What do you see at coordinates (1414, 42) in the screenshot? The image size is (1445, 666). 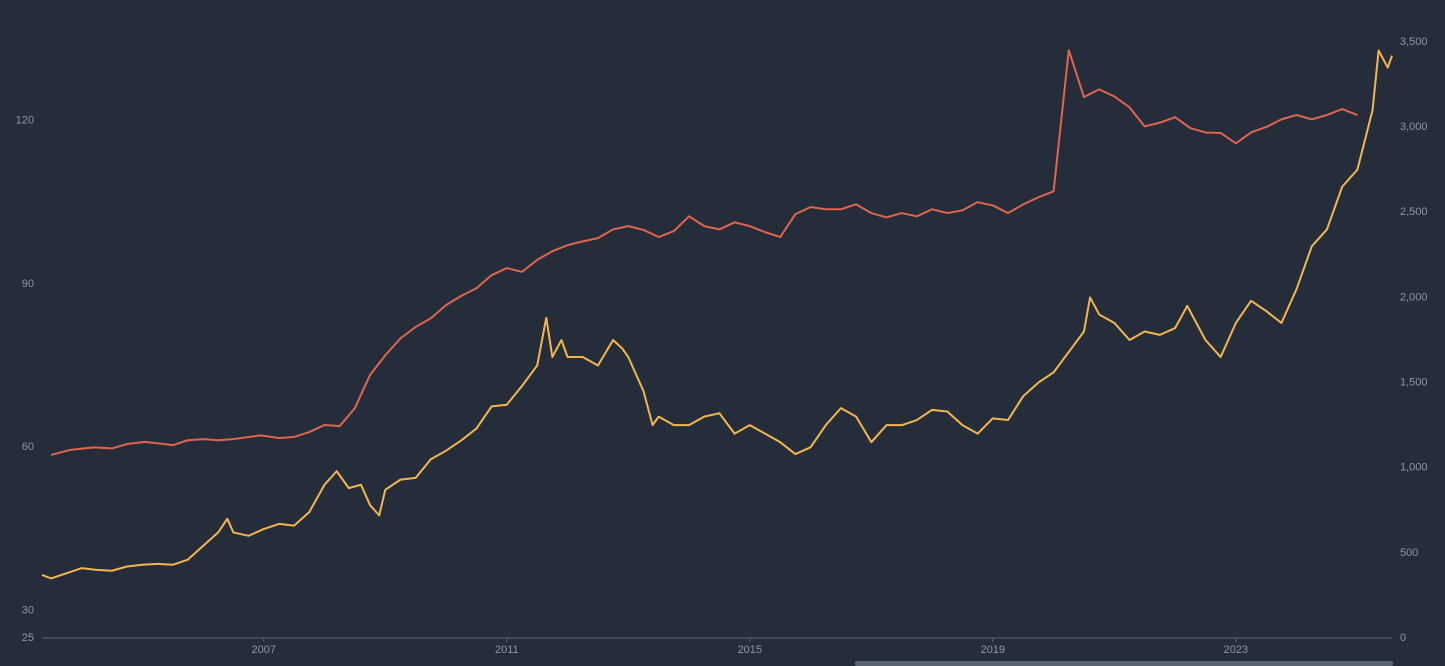 I see `y2-tick-label: 3,500` at bounding box center [1414, 42].